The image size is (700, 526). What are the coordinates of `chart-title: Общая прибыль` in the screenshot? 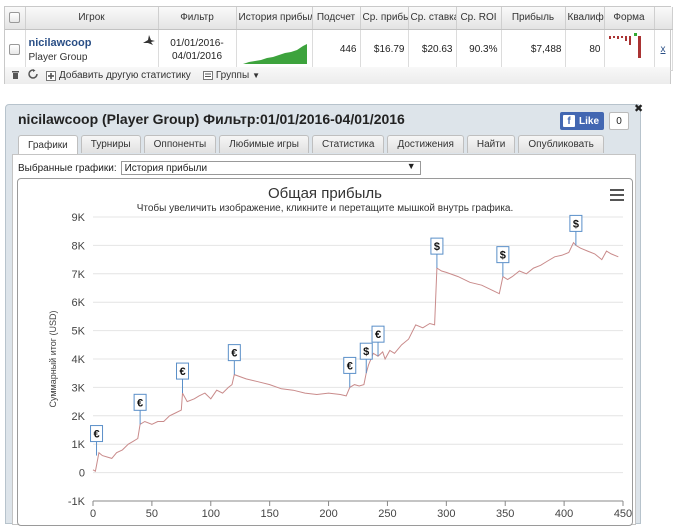 It's located at (325, 193).